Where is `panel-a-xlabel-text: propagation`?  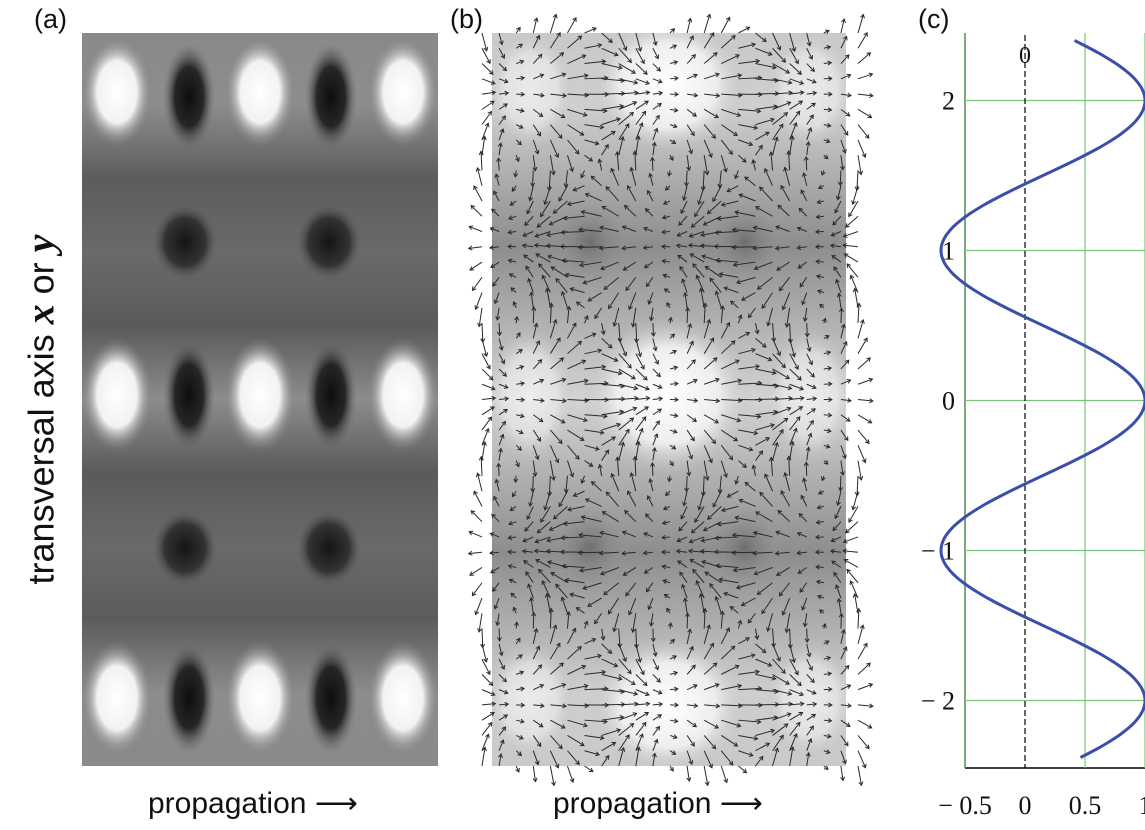
panel-a-xlabel-text: propagation is located at coordinates (227, 803).